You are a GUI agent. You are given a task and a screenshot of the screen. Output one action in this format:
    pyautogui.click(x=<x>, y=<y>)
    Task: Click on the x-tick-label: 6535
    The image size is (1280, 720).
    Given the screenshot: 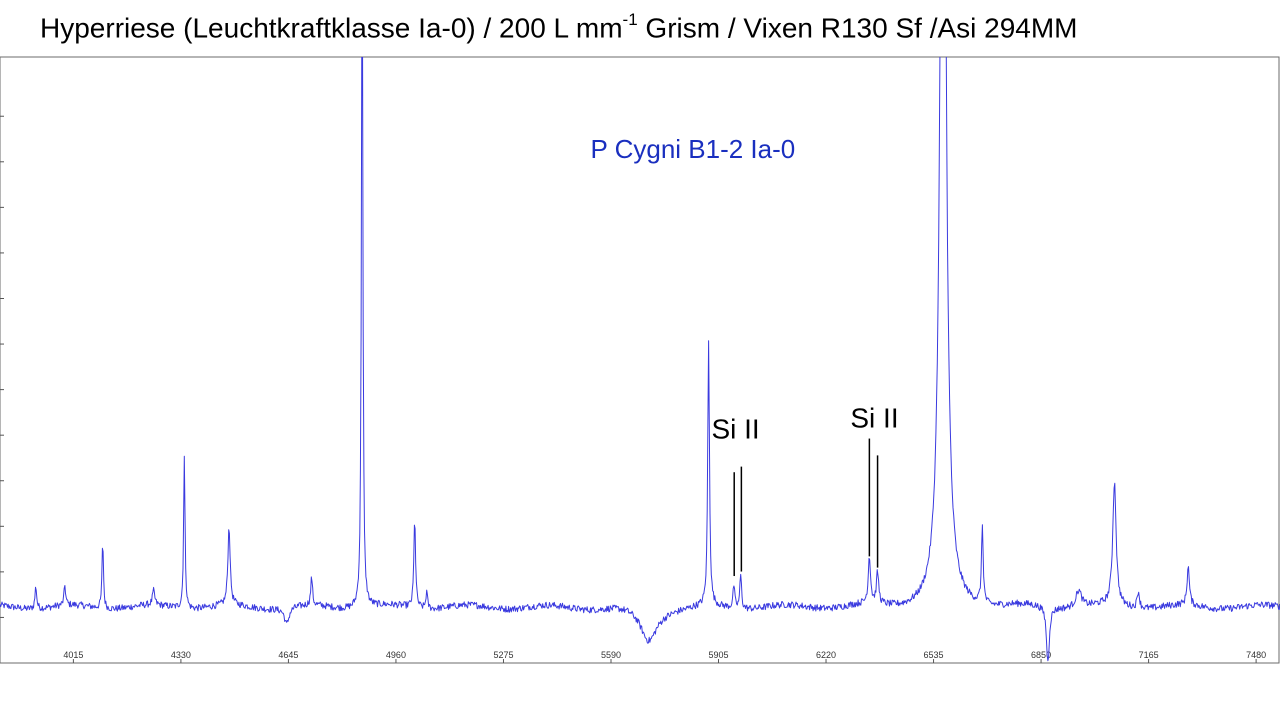 What is the action you would take?
    pyautogui.click(x=934, y=655)
    